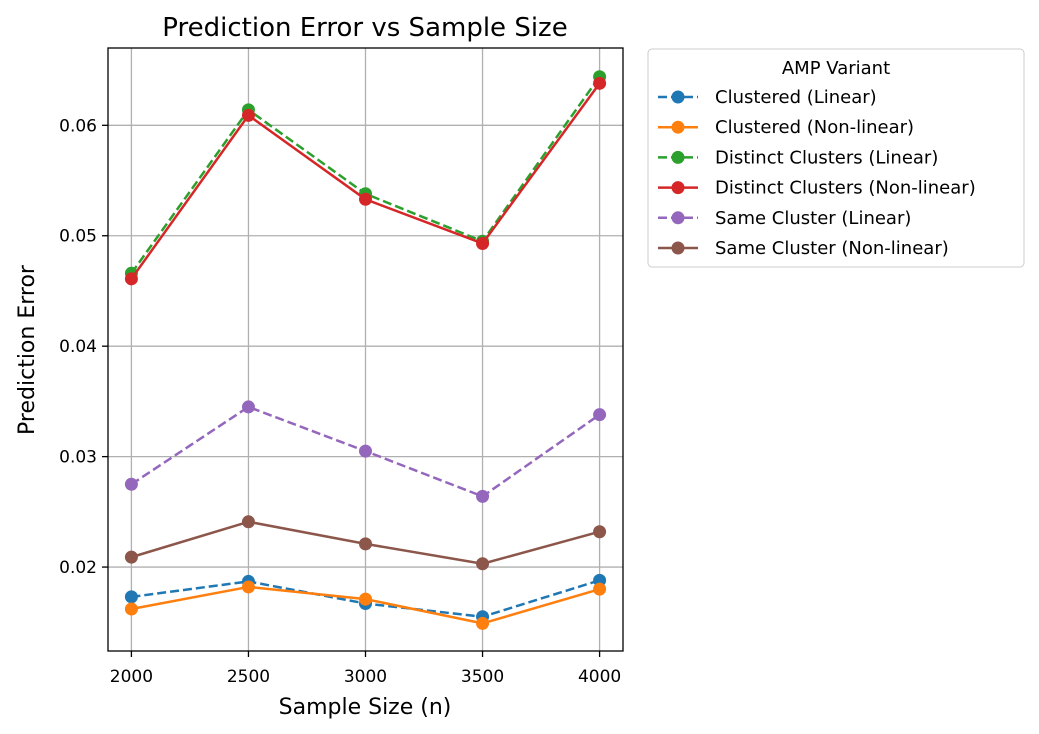  What do you see at coordinates (365, 707) in the screenshot?
I see `x-axis-title: Sample Size (n)` at bounding box center [365, 707].